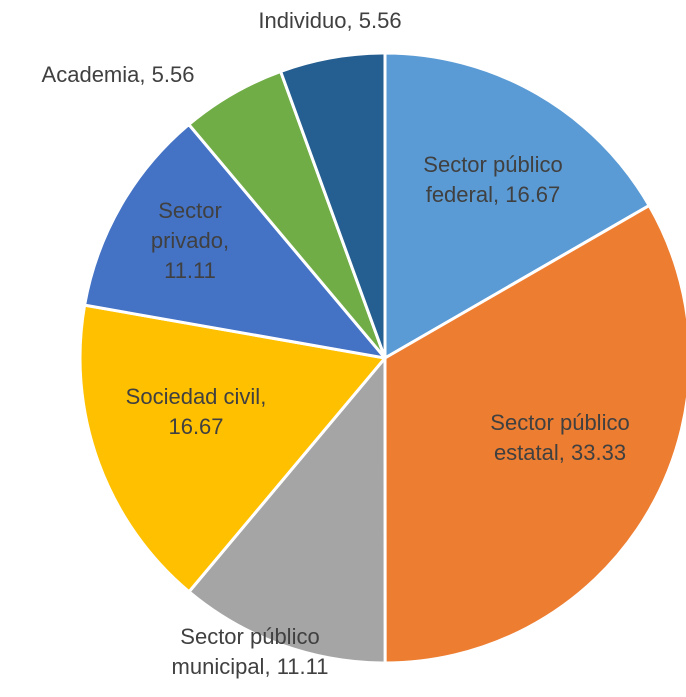 The height and width of the screenshot is (697, 686). I want to click on data-label: Sector público estatal, 33.33, so click(560, 438).